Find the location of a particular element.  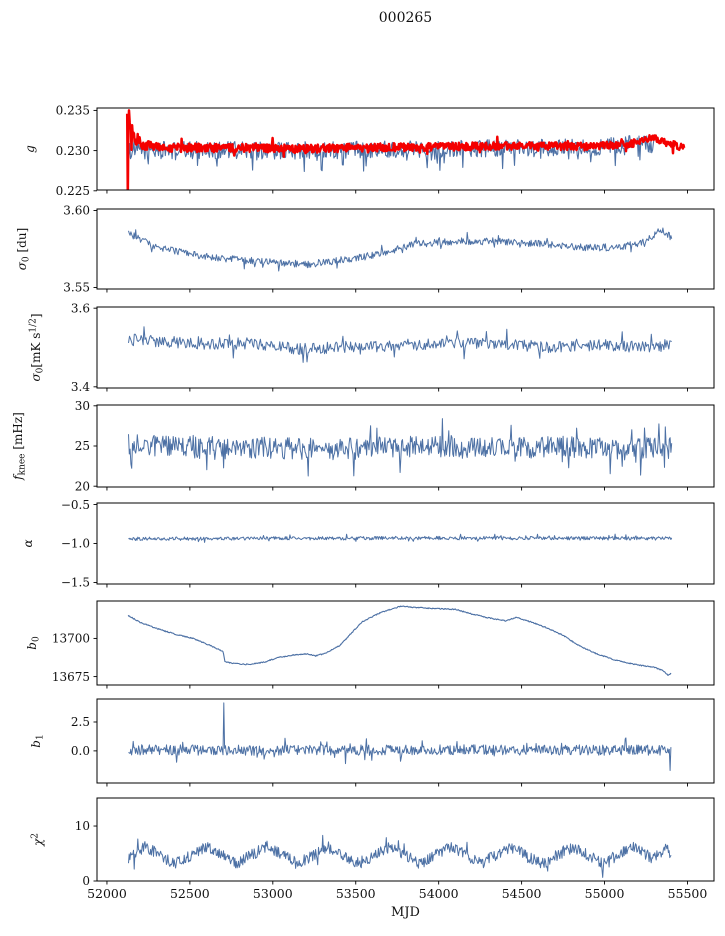

y-tick-label: −1.0 is located at coordinates (75, 544).